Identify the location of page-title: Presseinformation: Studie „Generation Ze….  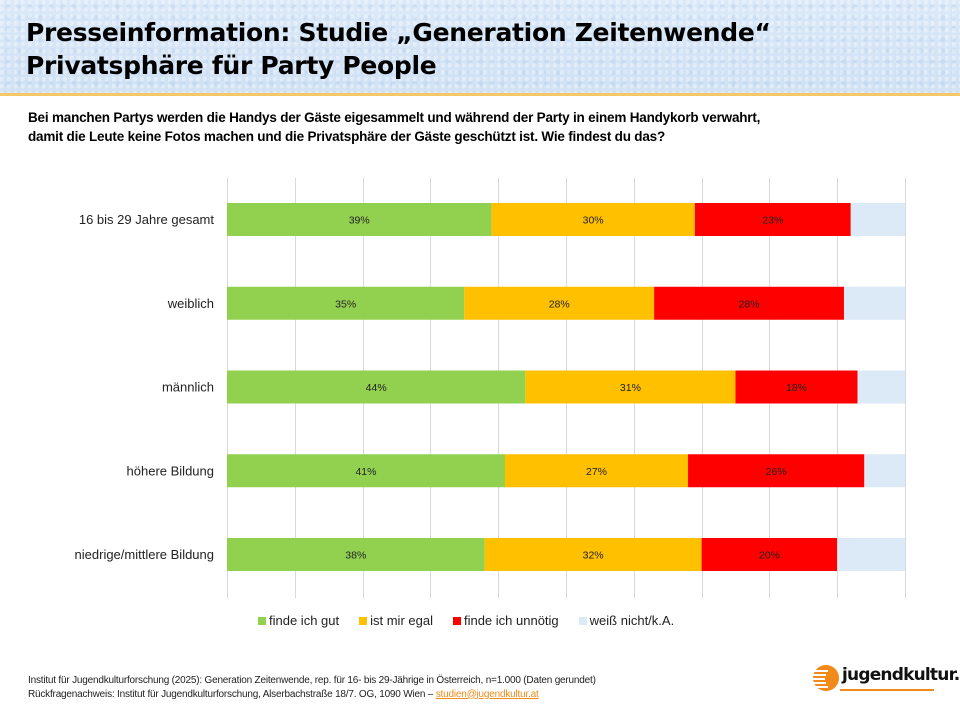
(398, 32).